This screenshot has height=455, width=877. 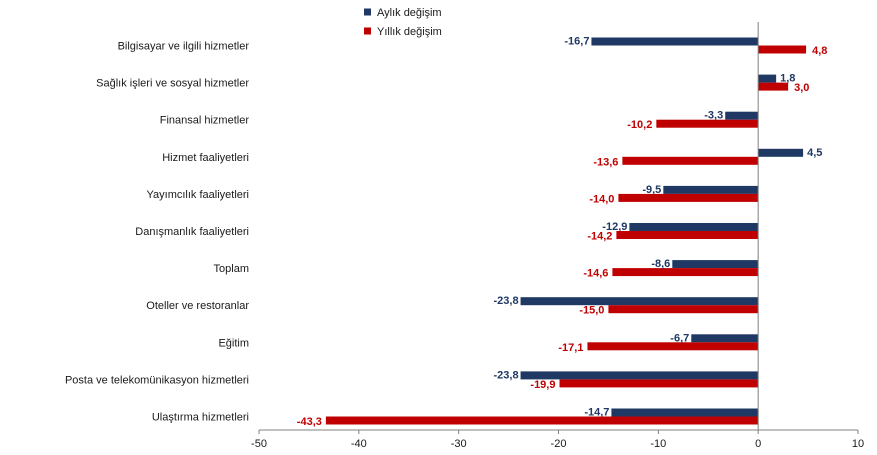 What do you see at coordinates (359, 444) in the screenshot?
I see `x-tick-label: -40` at bounding box center [359, 444].